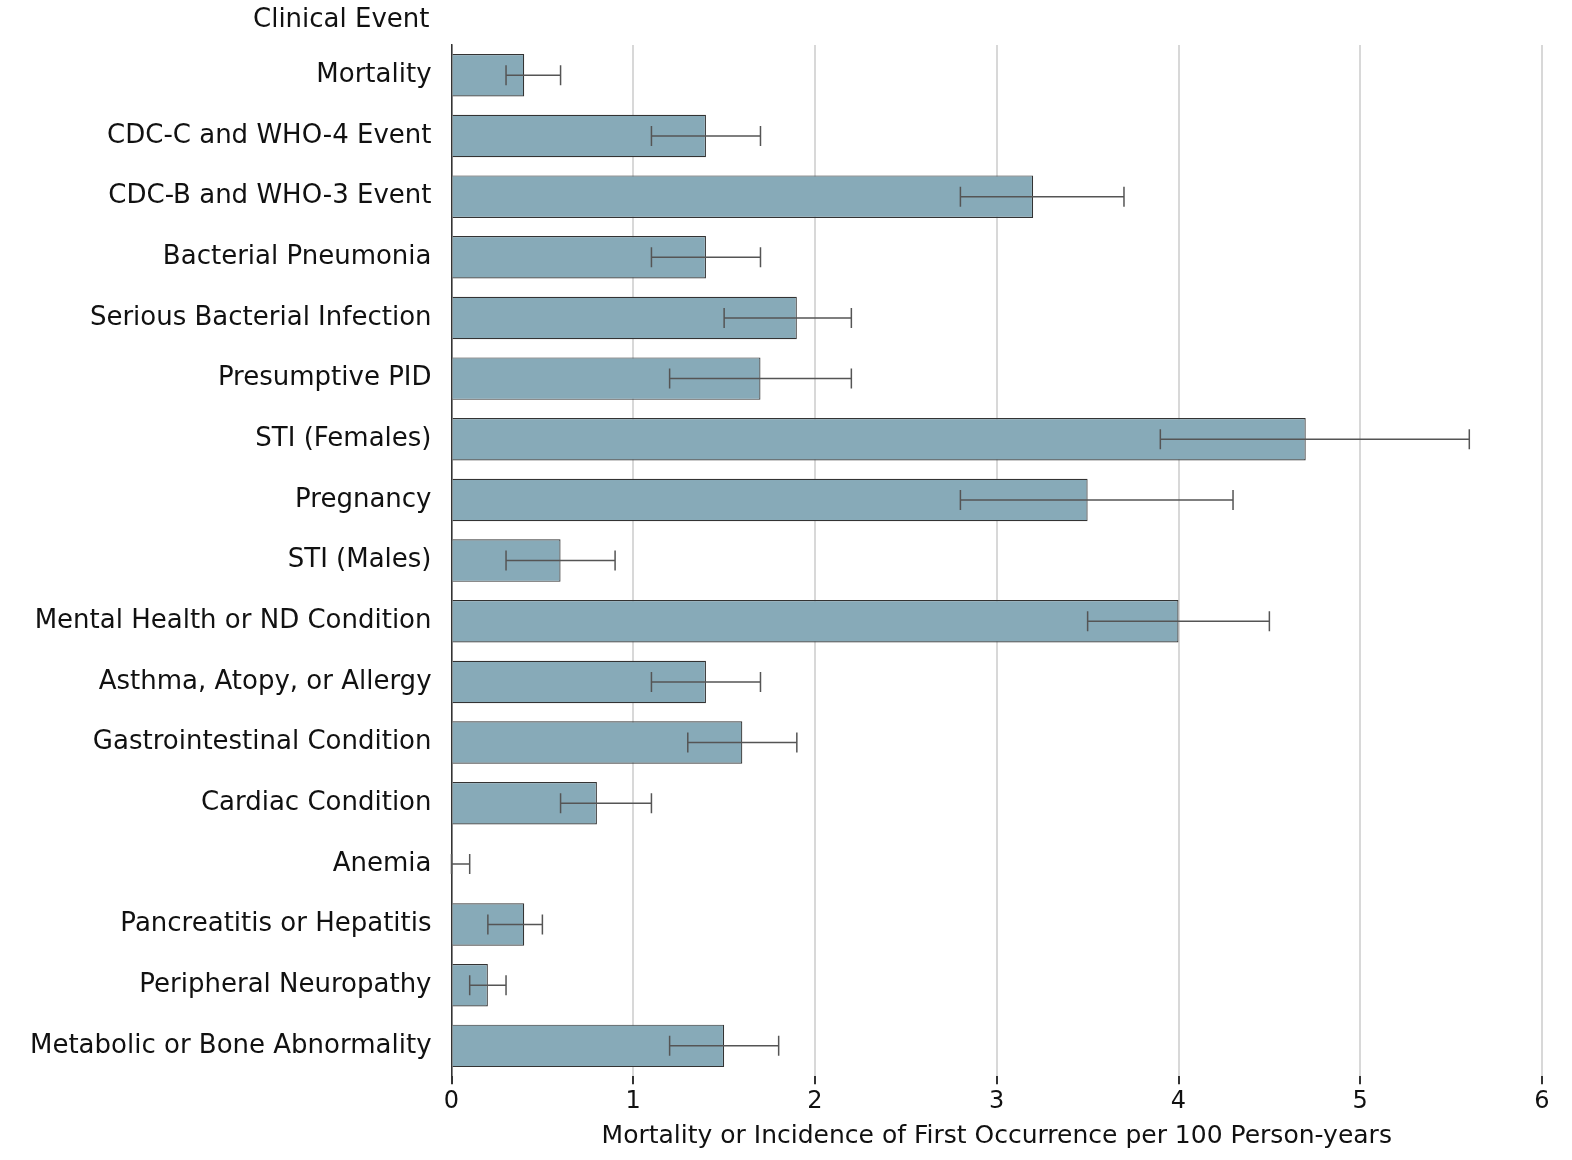 This screenshot has height=1160, width=1572. Describe the element at coordinates (270, 194) in the screenshot. I see `y-tick-label: CDC-B and WHO-3 Event` at that location.